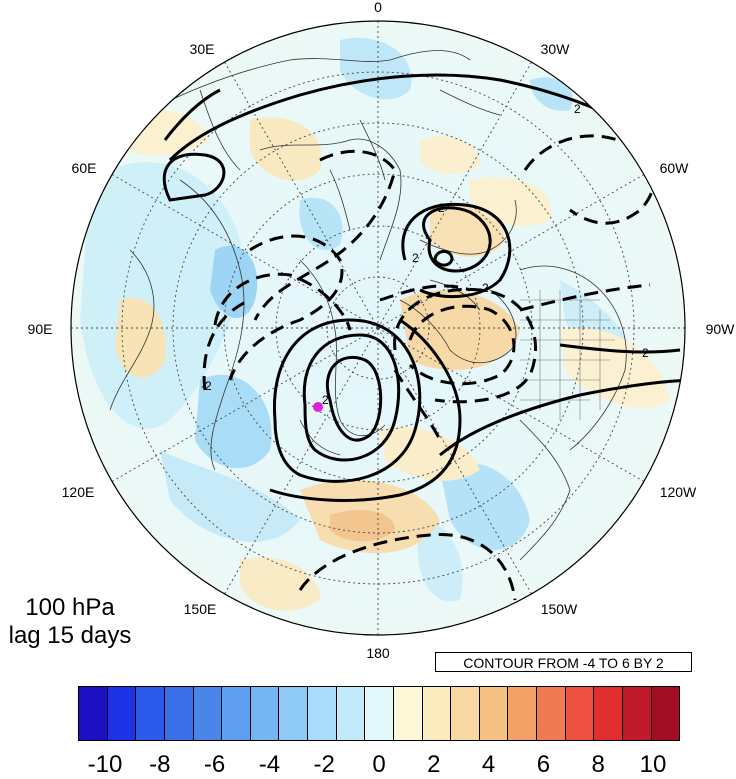  I want to click on lon-label-120w: 120W, so click(678, 492).